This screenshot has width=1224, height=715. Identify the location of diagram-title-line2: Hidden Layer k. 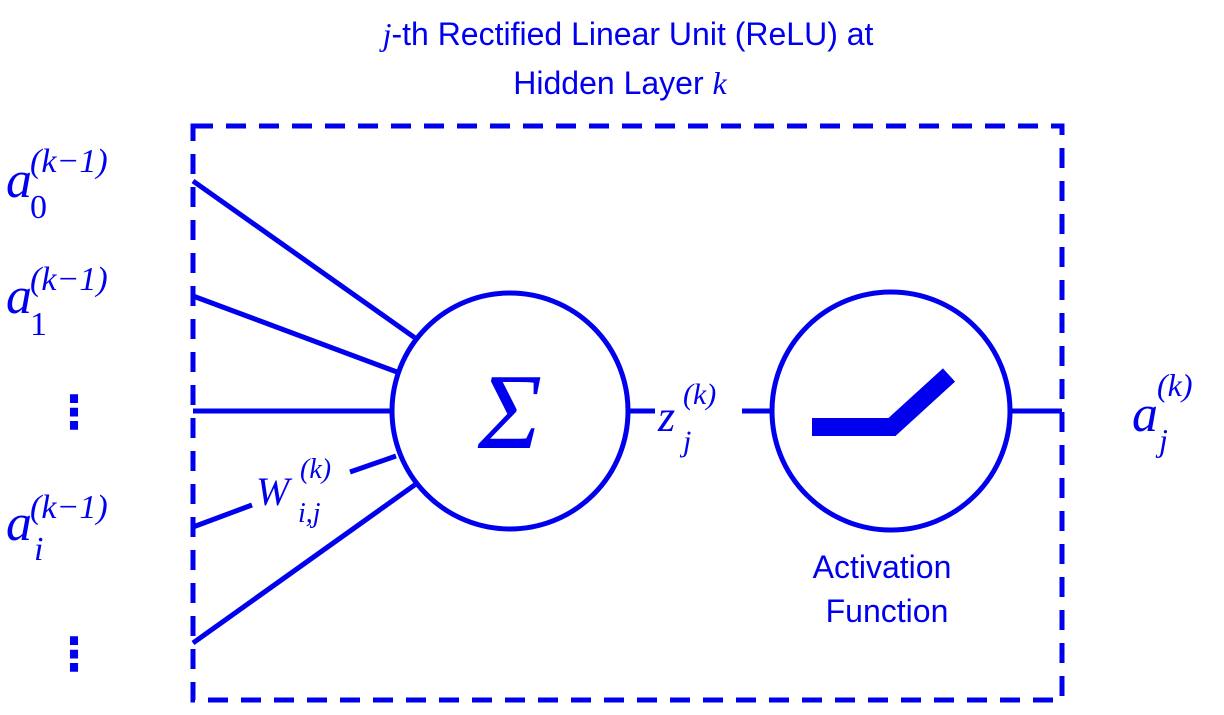
(620, 83).